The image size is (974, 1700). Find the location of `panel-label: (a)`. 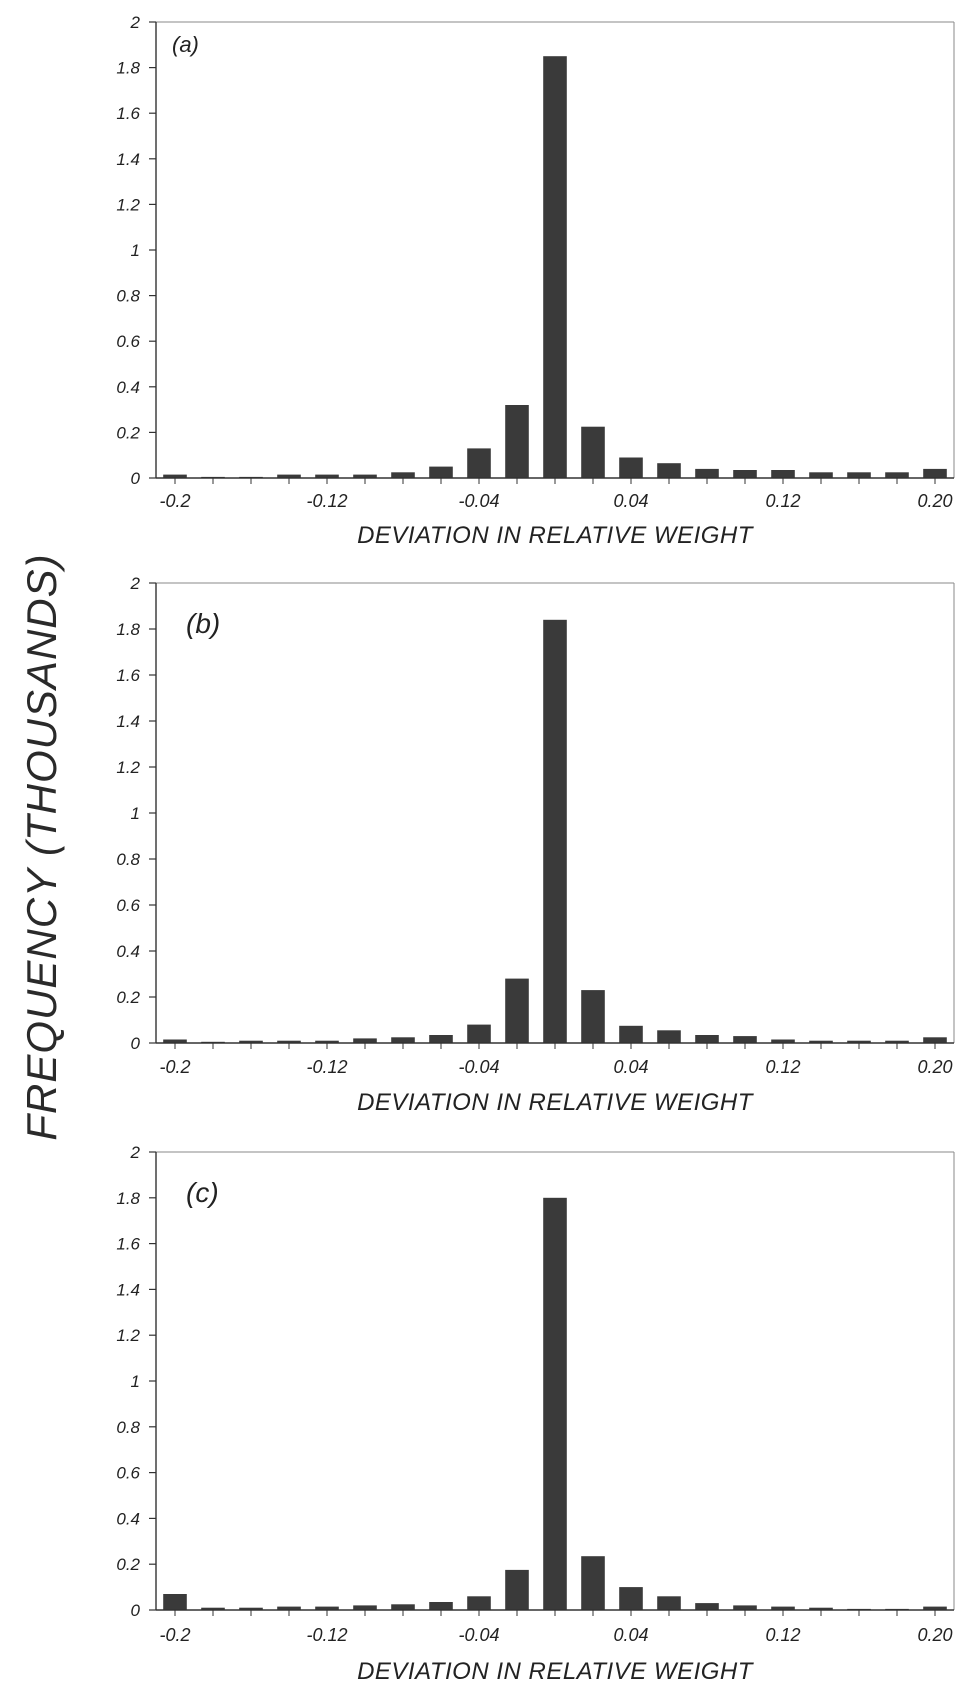

panel-label: (a) is located at coordinates (185, 44).